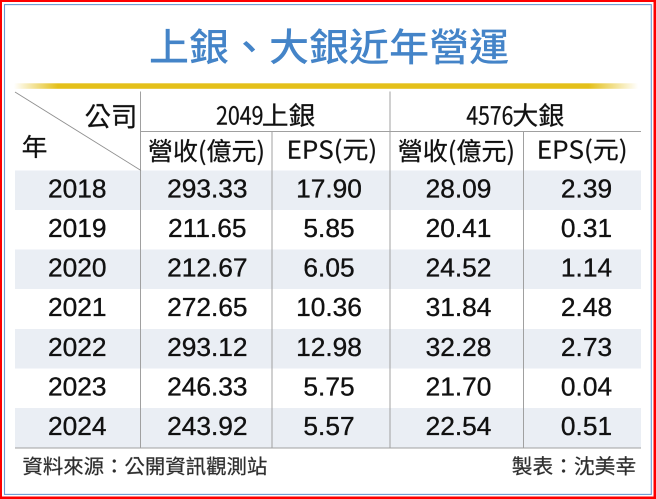 Image resolution: width=656 pixels, height=499 pixels. What do you see at coordinates (77, 228) in the screenshot?
I see `svg-text: 2019` at bounding box center [77, 228].